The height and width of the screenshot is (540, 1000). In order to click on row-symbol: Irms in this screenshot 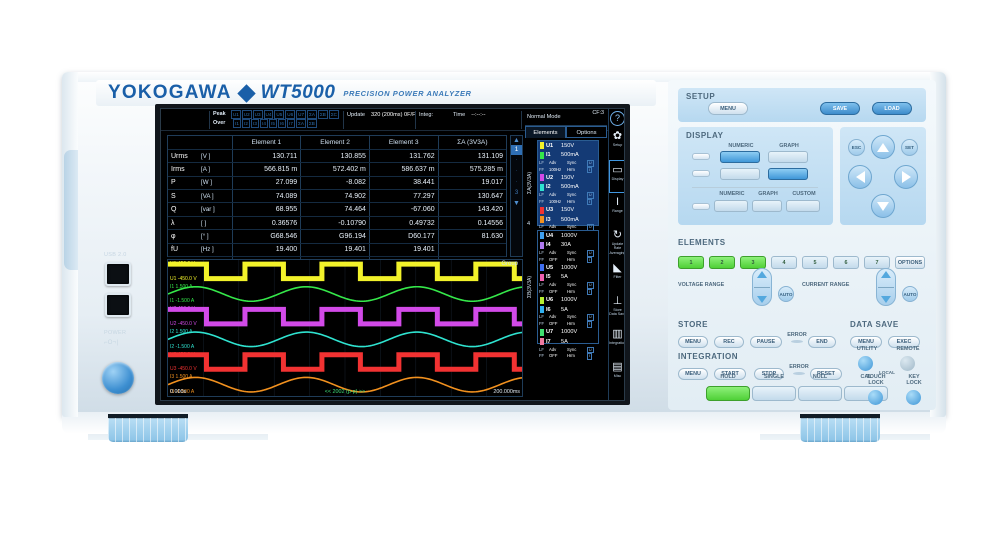, I will do `click(183, 169)`.